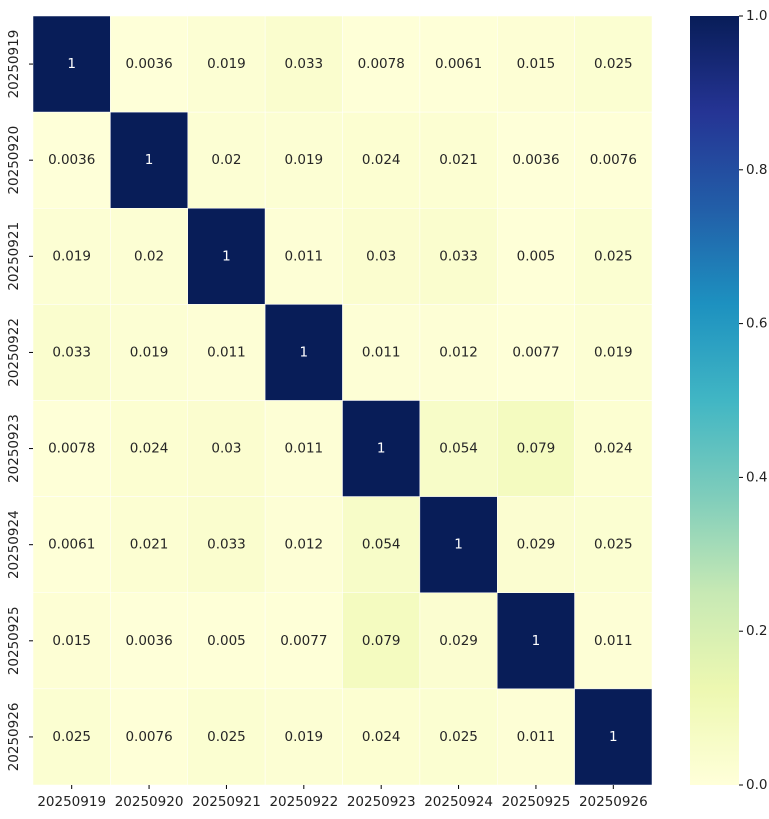 The image size is (769, 819). I want to click on cell-label: 0.079, so click(381, 641).